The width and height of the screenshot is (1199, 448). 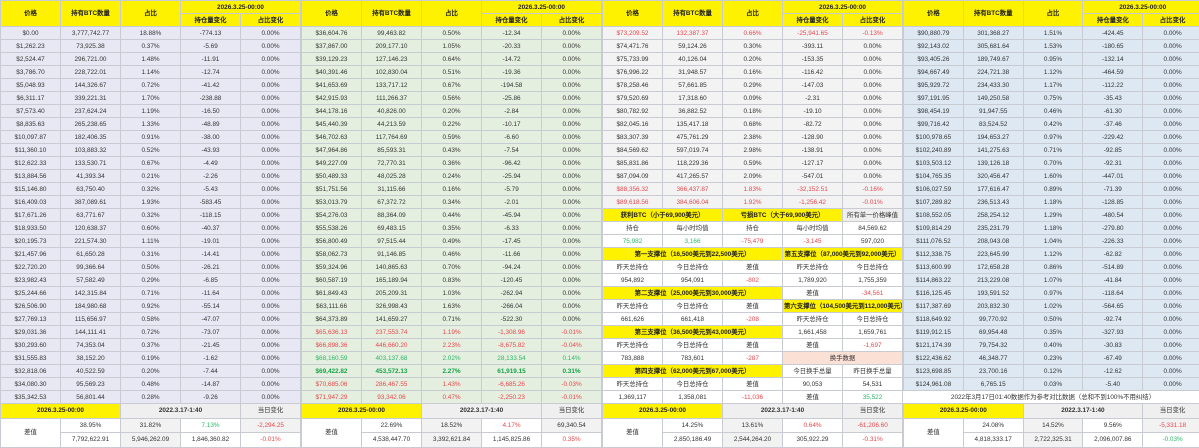 I want to click on qty-cell: 326,998.43, so click(x=392, y=306).